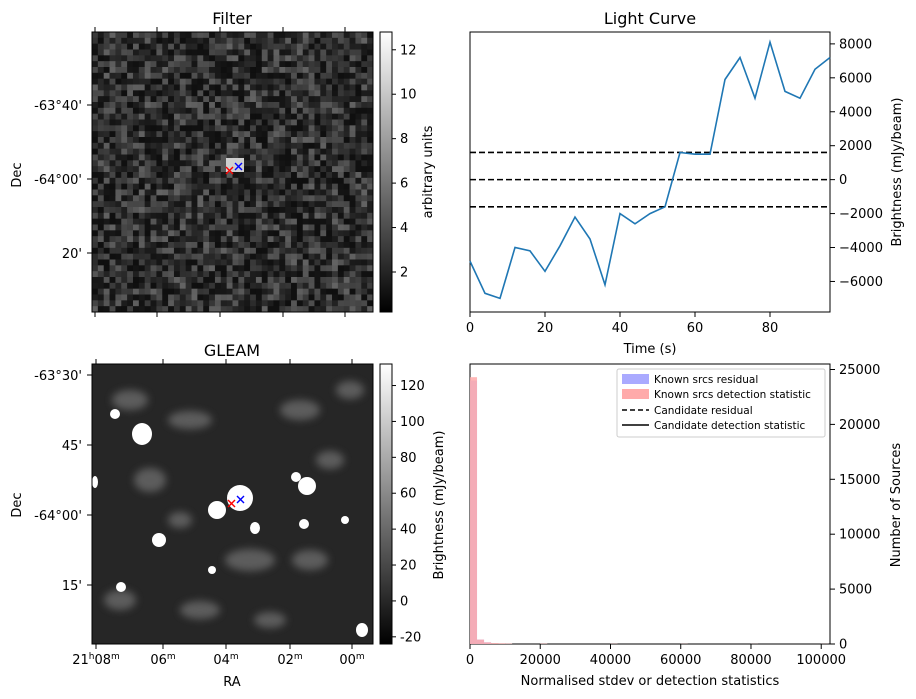 The width and height of the screenshot is (916, 699). I want to click on colorbar-tick-label: 0, so click(404, 601).